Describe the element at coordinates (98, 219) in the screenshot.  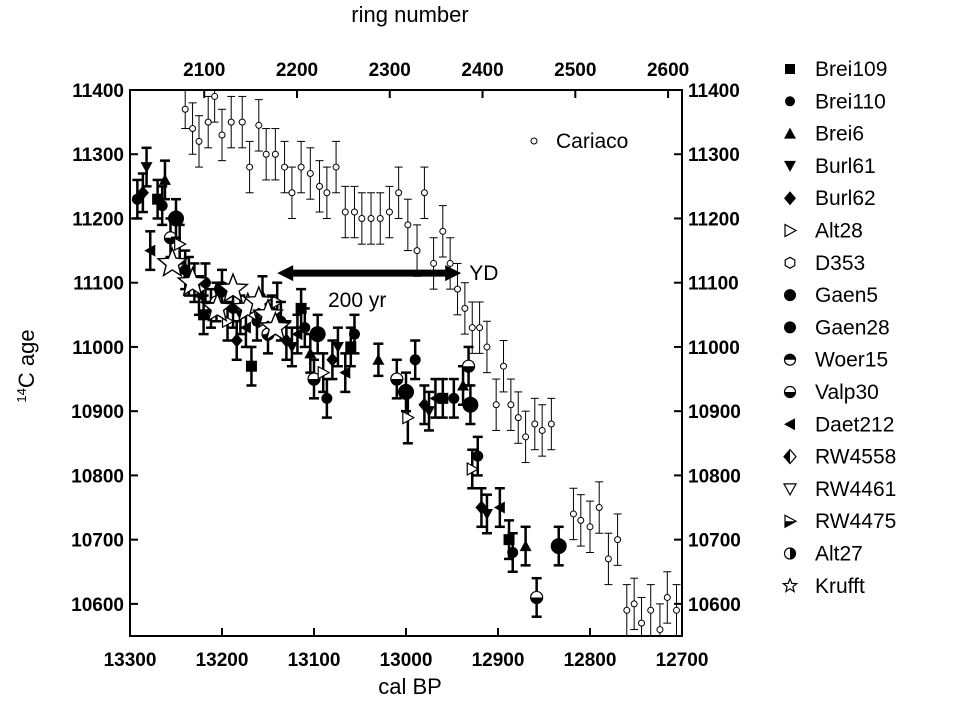
I see `y-tick-label: 11200` at that location.